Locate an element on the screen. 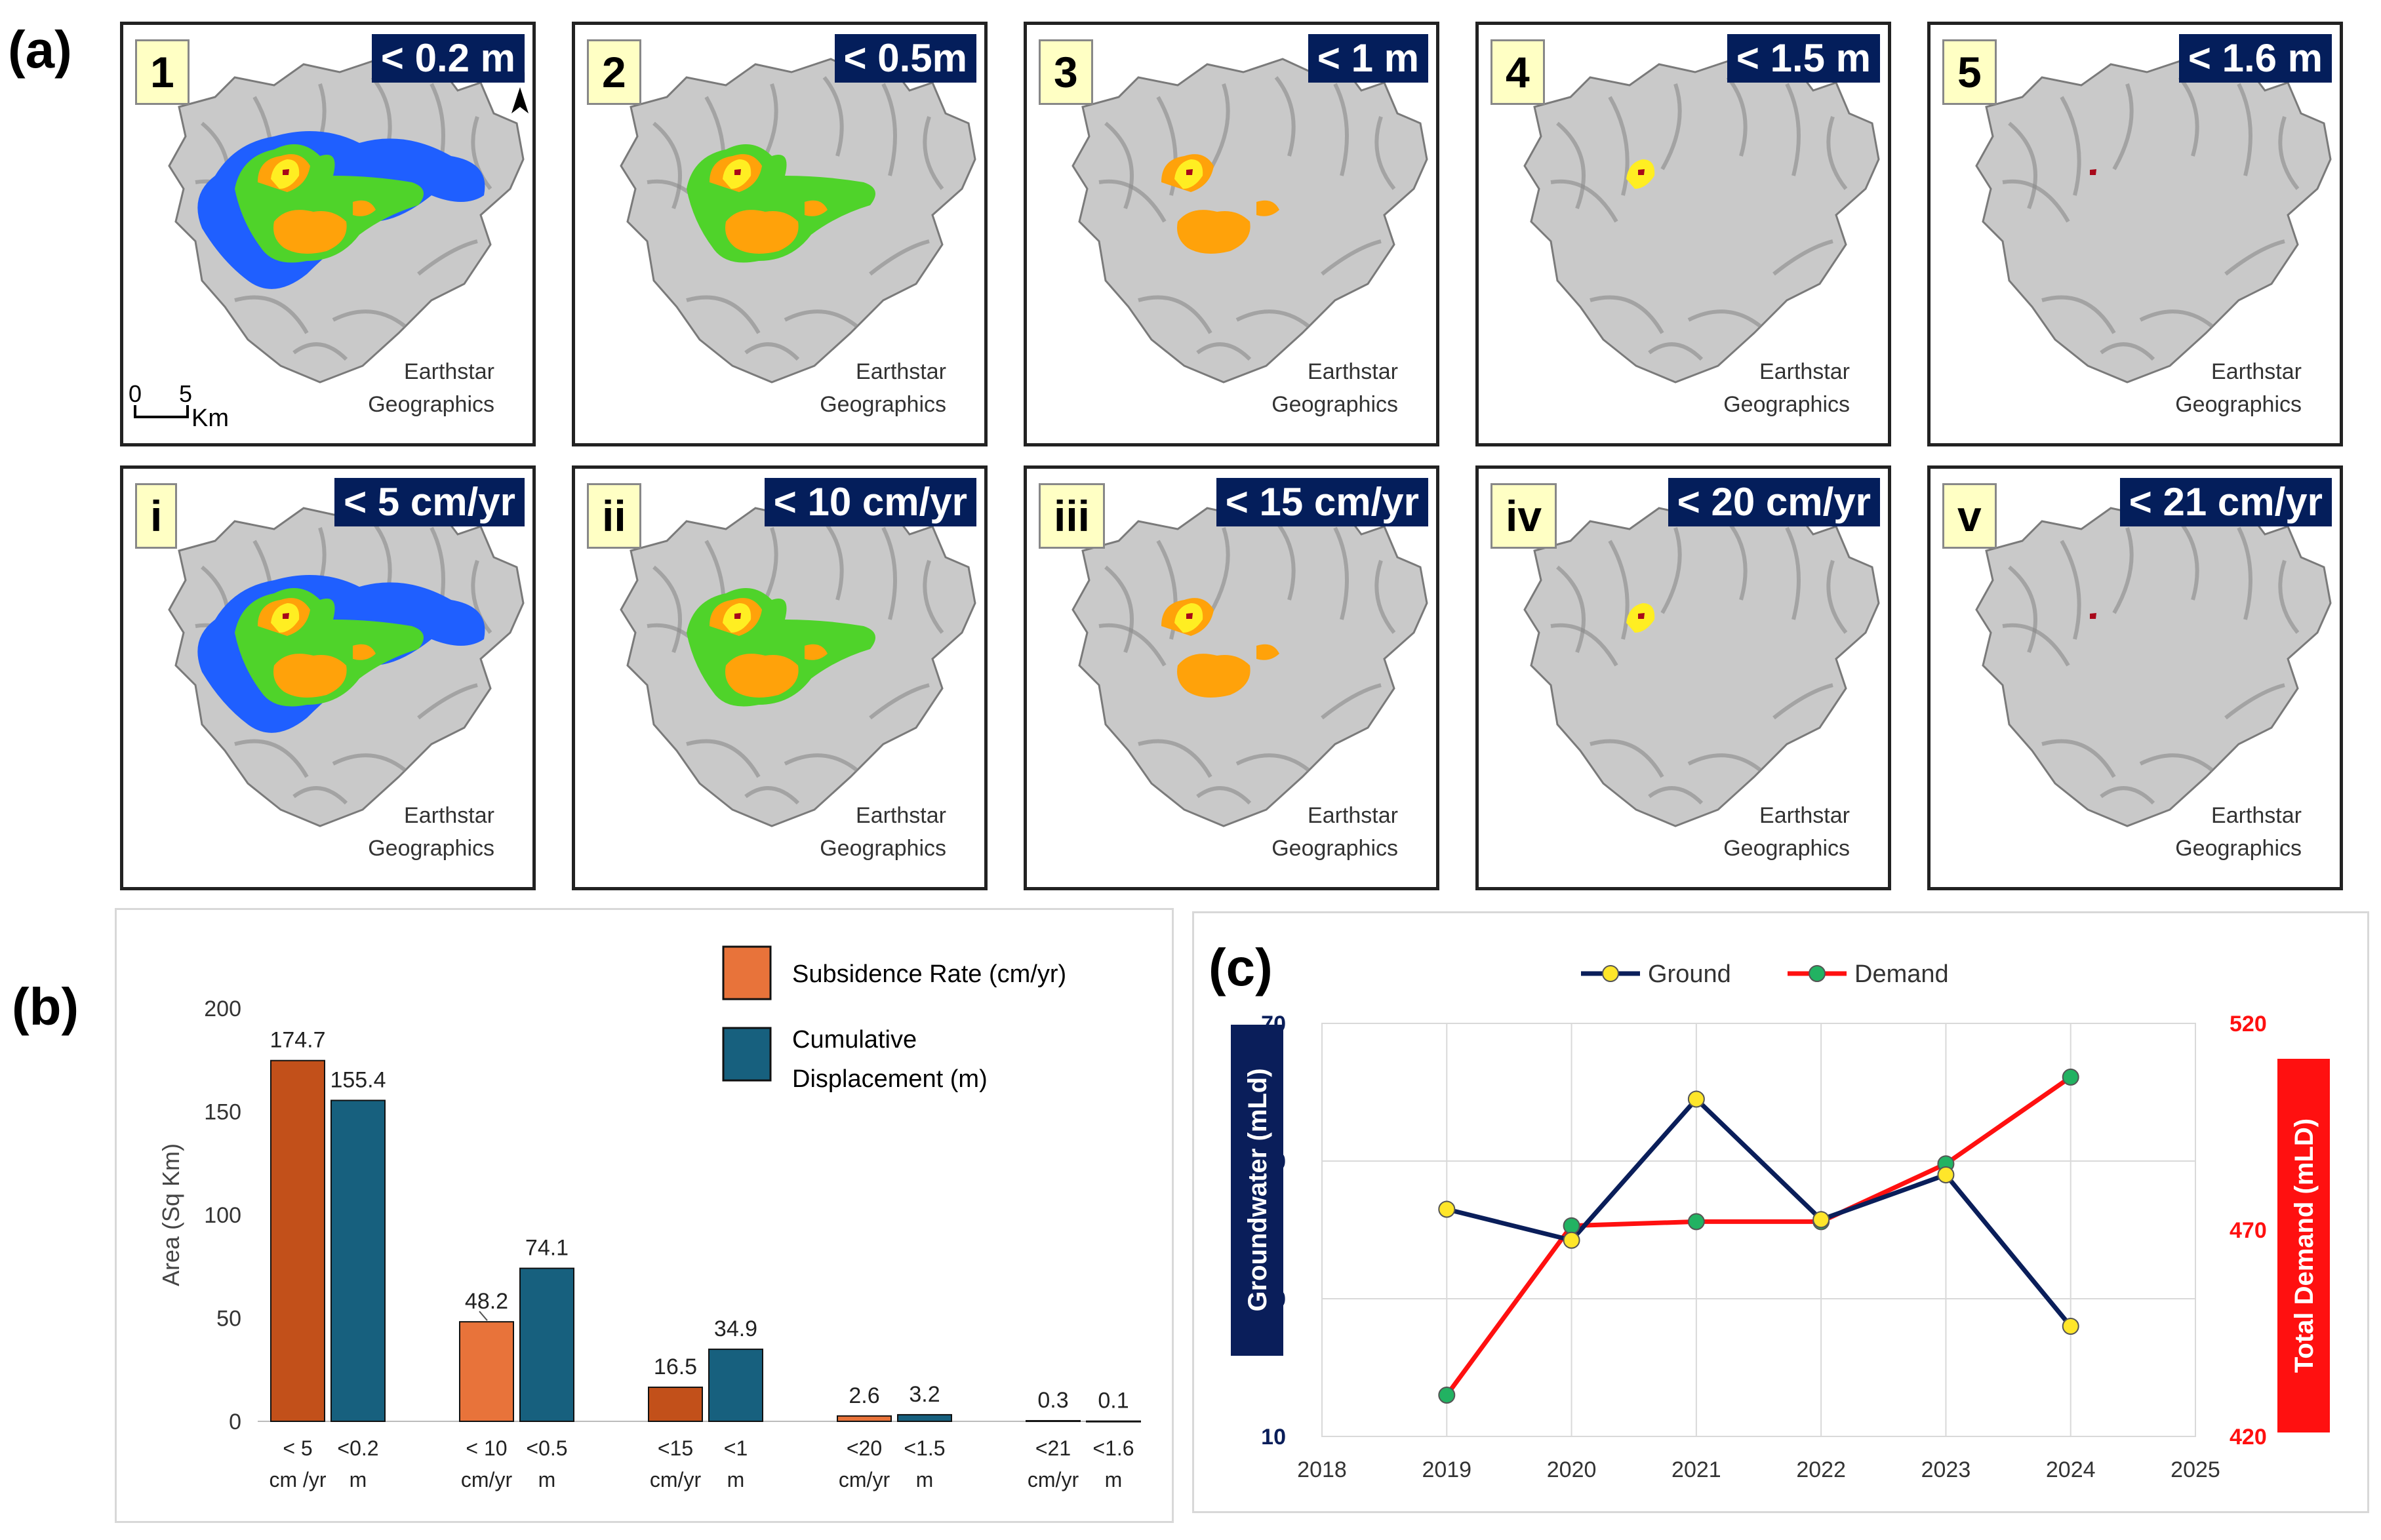 The image size is (2381, 1540). map-threshold-badge: < 20 cm/yr is located at coordinates (1774, 502).